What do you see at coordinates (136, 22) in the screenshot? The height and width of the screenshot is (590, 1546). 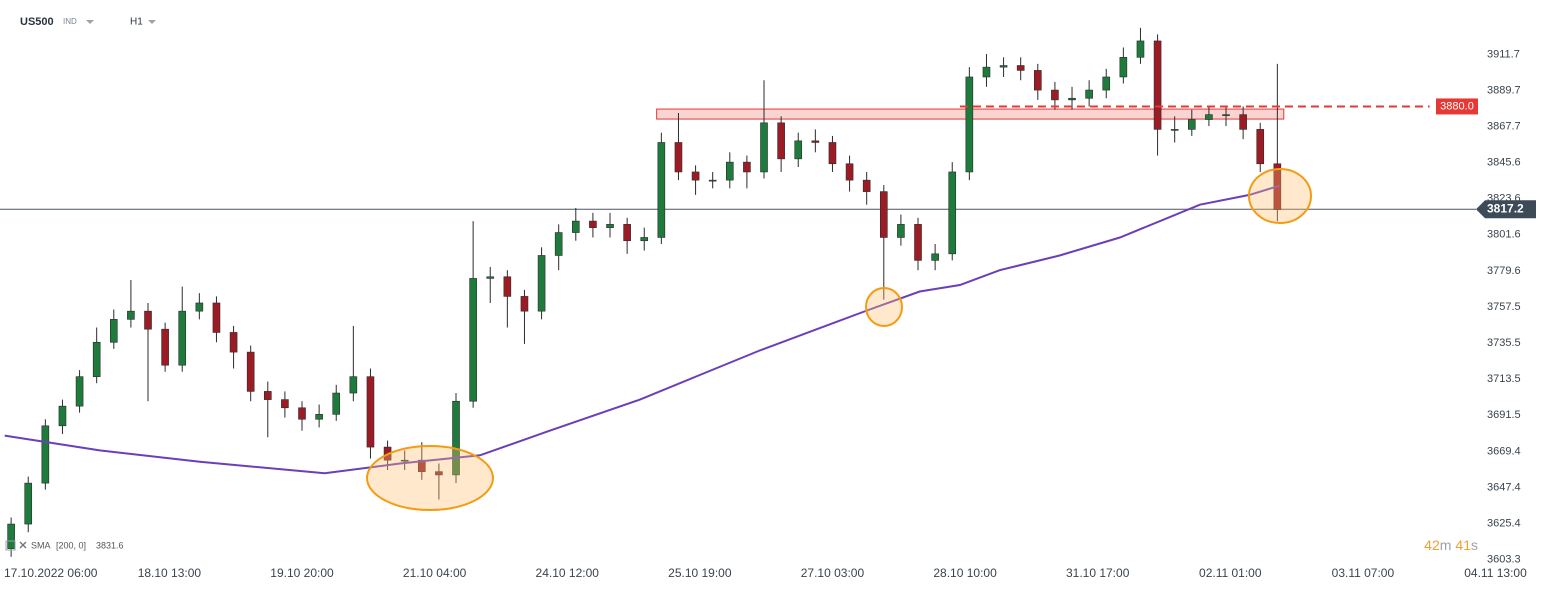 I see `timeframe: H1` at bounding box center [136, 22].